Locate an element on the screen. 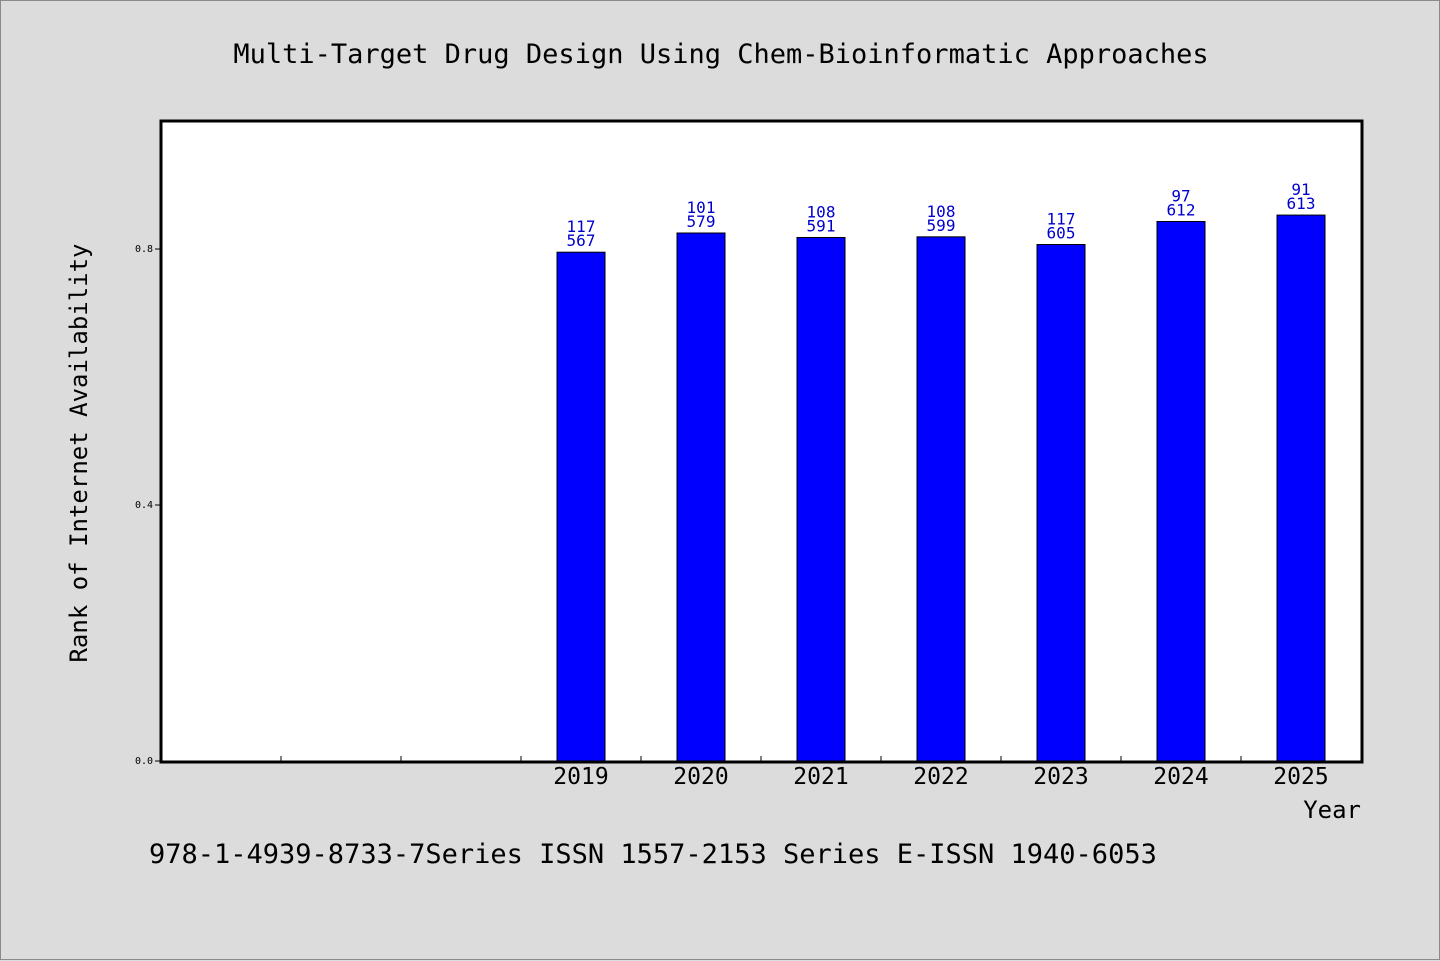 This screenshot has height=961, width=1440. bar-2024 is located at coordinates (1181, 491).